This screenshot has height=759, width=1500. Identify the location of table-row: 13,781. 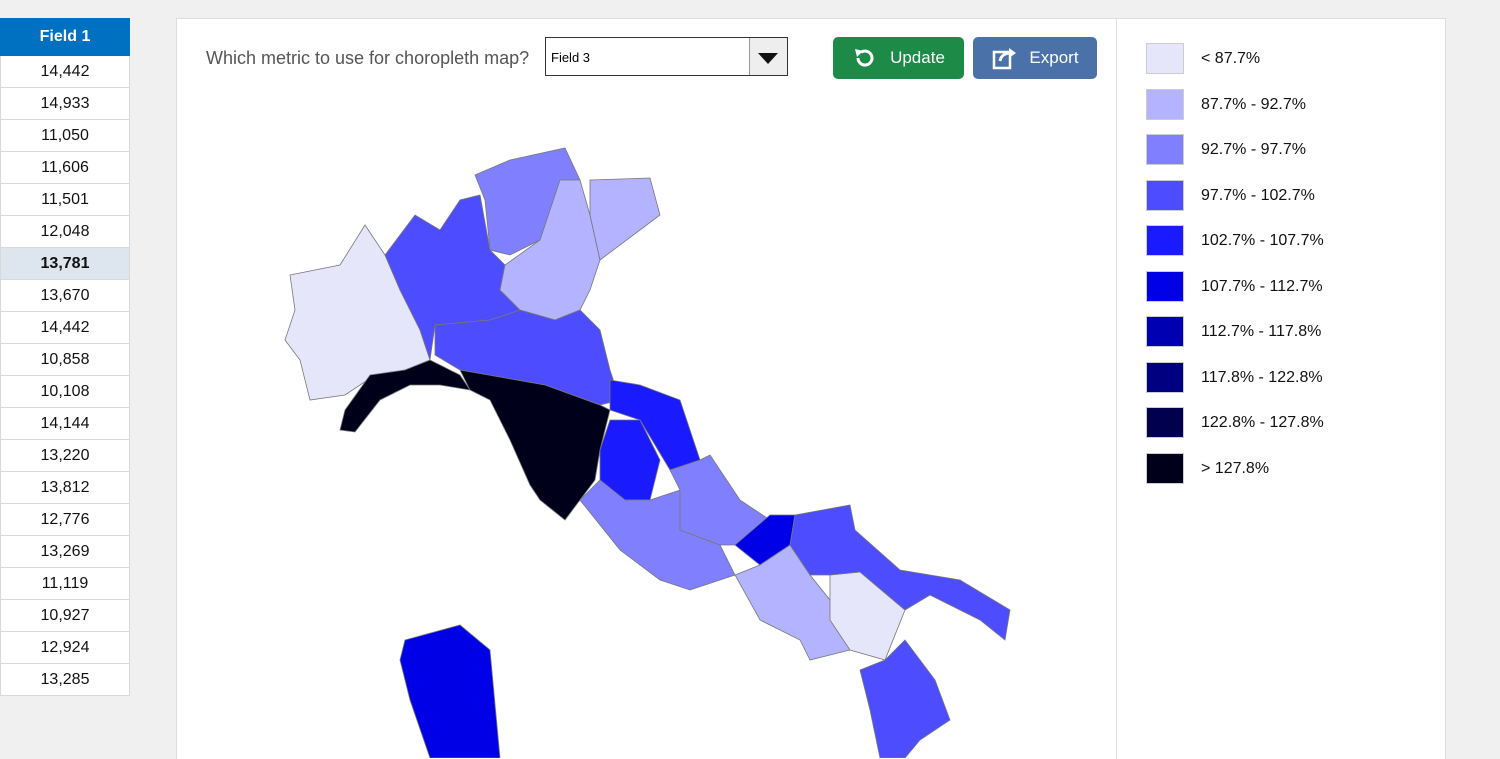
(65, 263).